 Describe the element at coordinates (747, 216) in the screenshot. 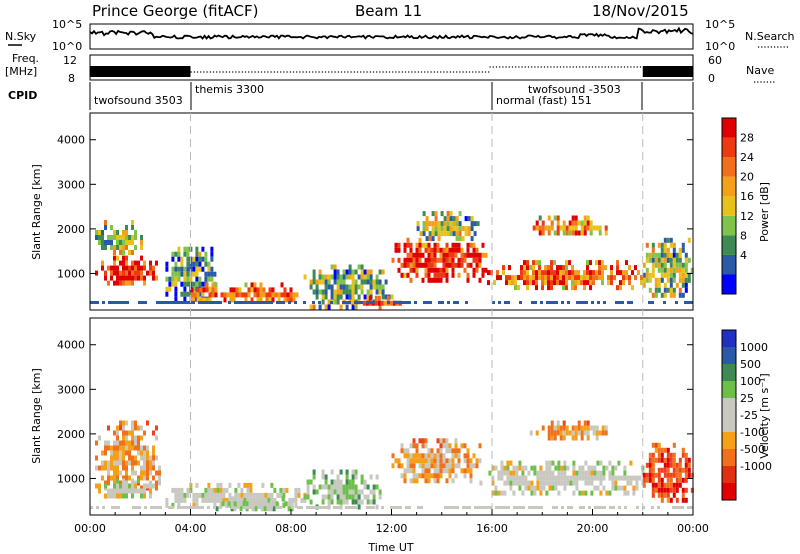

I see `power-colorbar-tick-4: 12` at that location.